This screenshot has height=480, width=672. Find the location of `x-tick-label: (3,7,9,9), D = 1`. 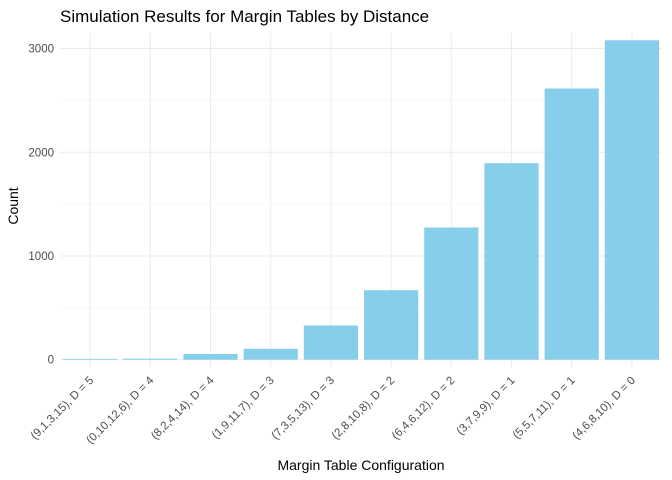

x-tick-label: (3,7,9,9), D = 1 is located at coordinates (486, 406).